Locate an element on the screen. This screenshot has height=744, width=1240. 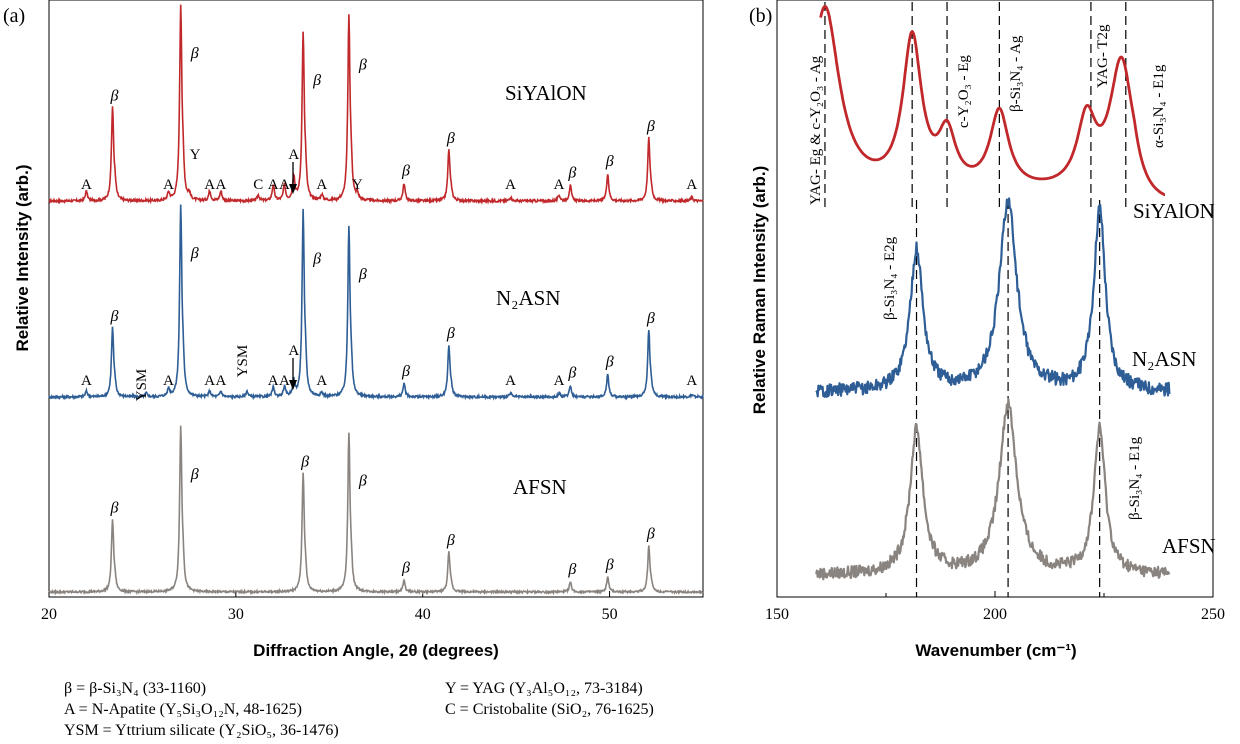
x-tick-label-b-0: 150 is located at coordinates (777, 614).